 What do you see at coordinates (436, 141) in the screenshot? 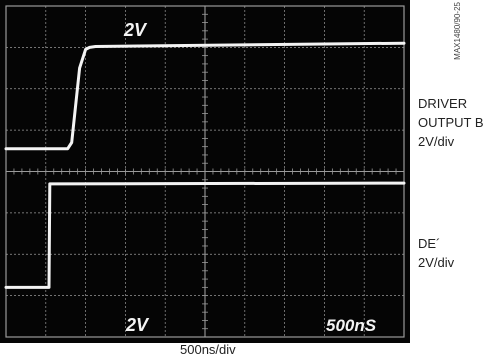
I see `channel1-scale: 2V/div` at bounding box center [436, 141].